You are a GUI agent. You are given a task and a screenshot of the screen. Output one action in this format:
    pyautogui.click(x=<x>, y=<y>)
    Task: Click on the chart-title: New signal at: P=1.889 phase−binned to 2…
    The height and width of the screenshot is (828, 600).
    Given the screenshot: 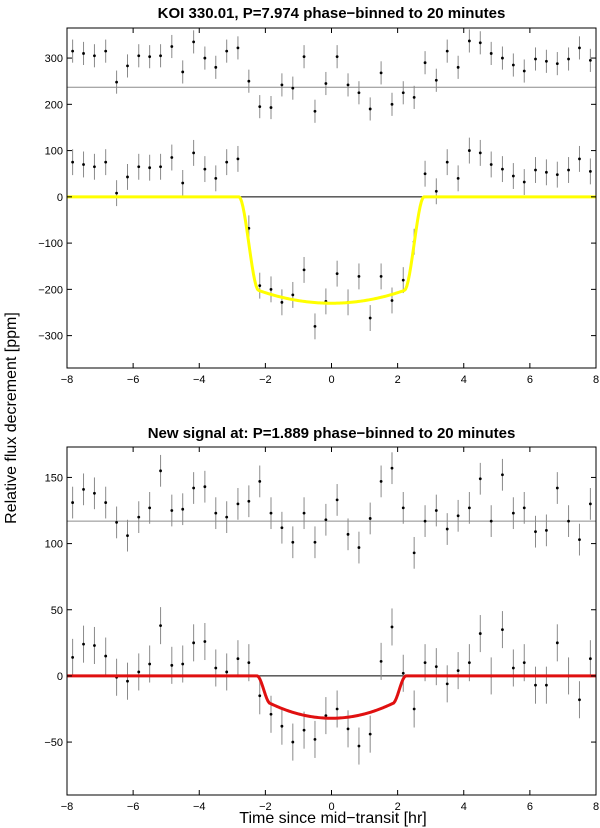 What is the action you would take?
    pyautogui.click(x=332, y=433)
    